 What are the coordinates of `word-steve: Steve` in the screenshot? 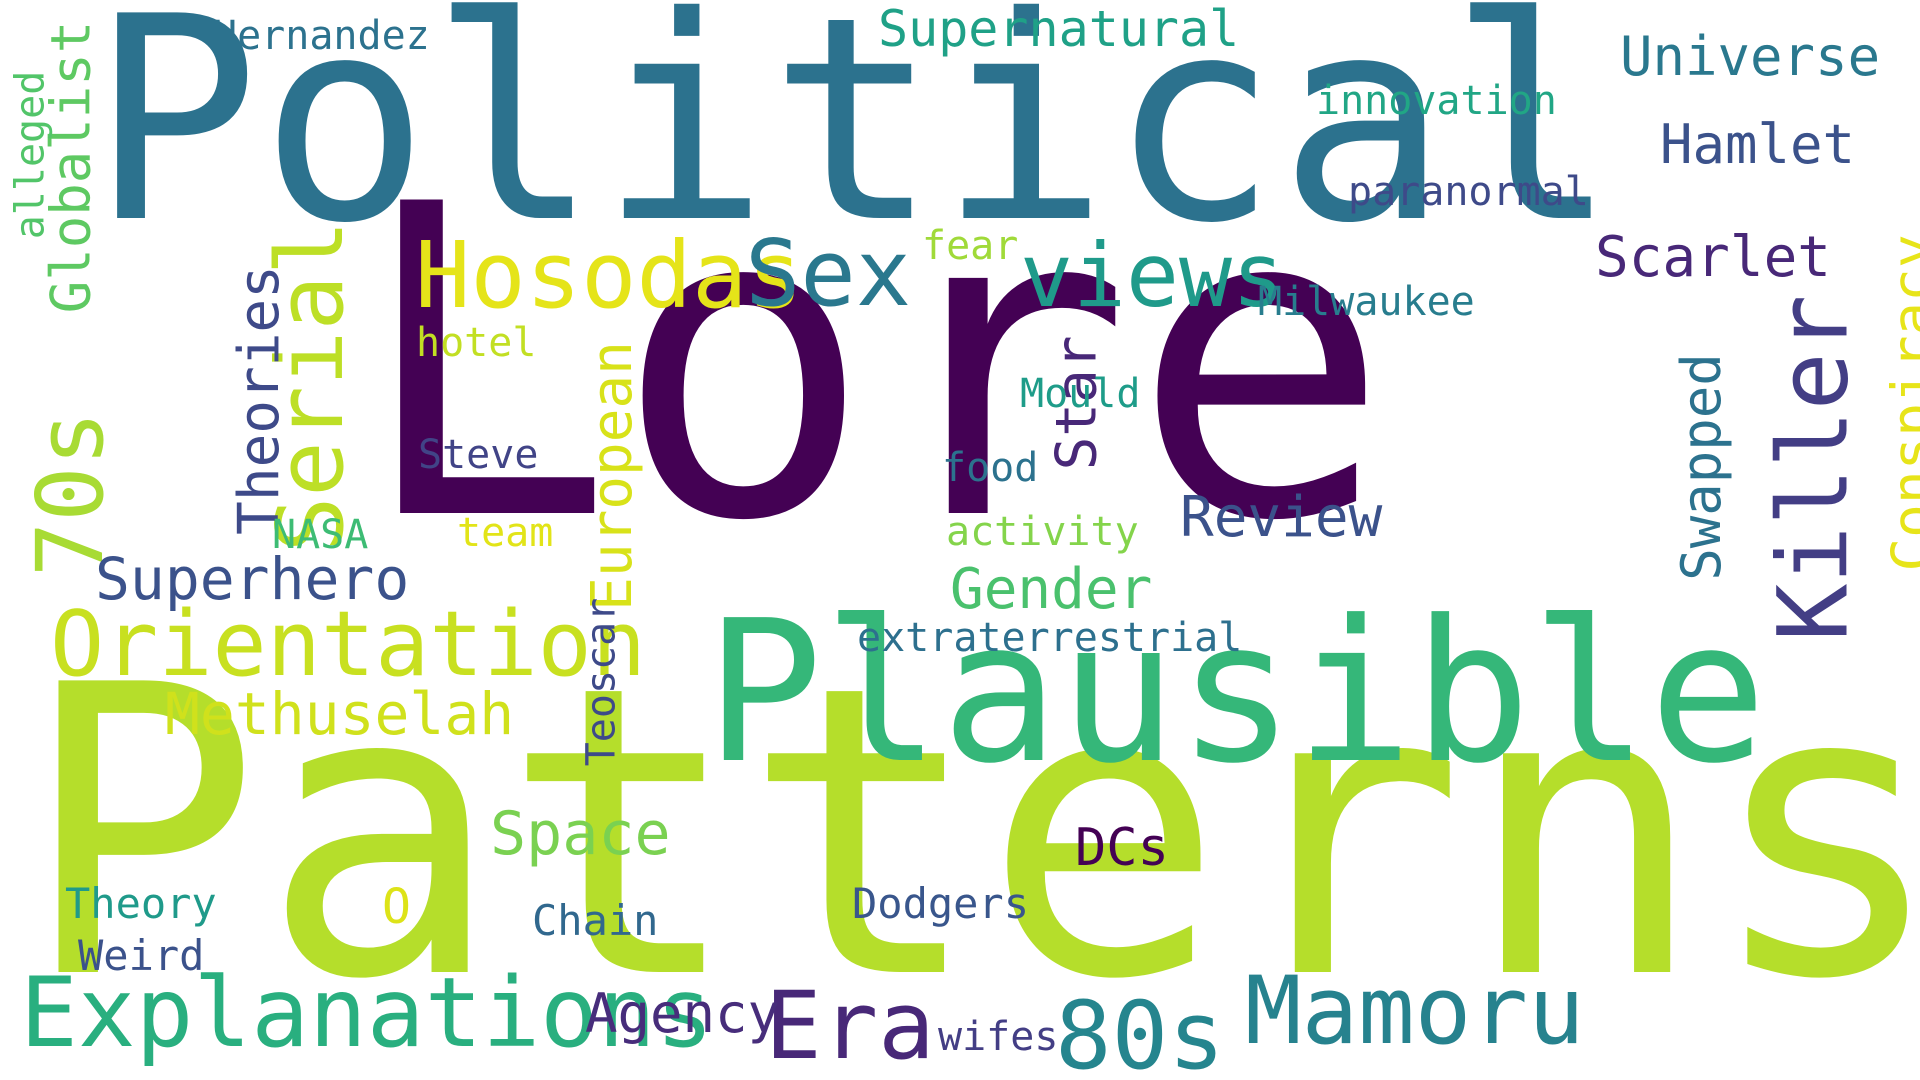 It's located at (478, 455).